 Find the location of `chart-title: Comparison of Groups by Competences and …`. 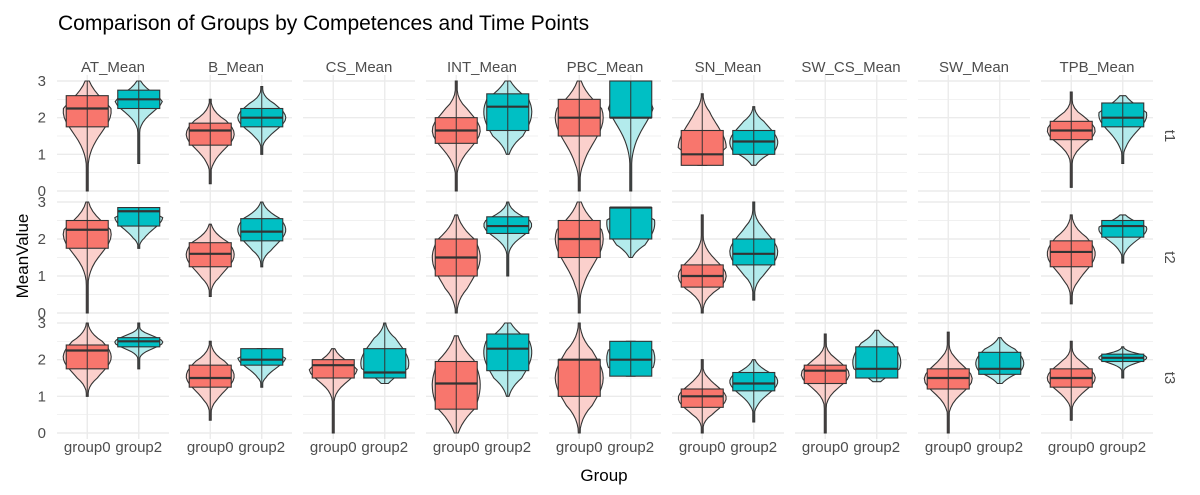

chart-title: Comparison of Groups by Competences and … is located at coordinates (323, 23).